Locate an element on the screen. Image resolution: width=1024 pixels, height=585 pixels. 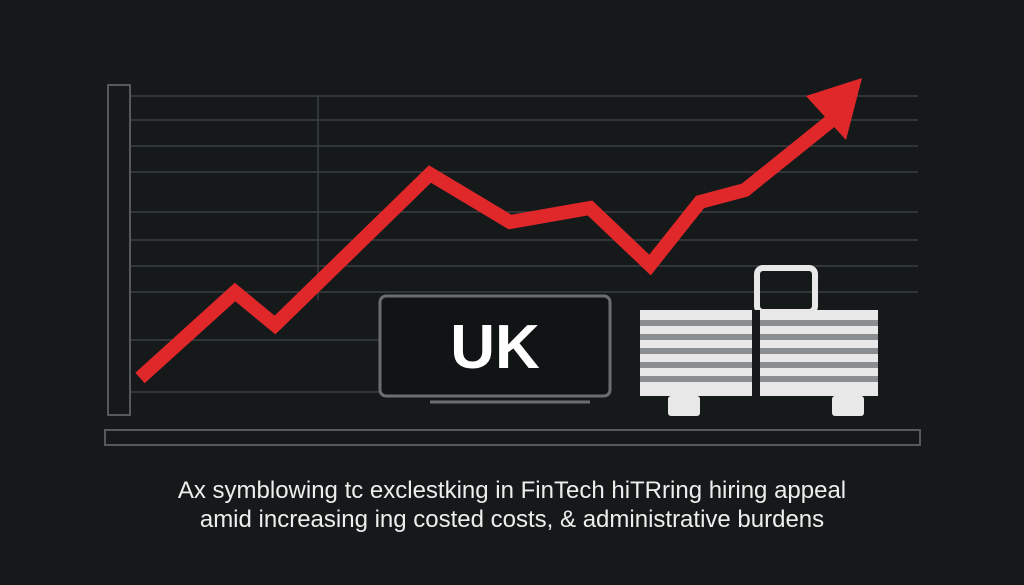
label-box is located at coordinates (495, 346).